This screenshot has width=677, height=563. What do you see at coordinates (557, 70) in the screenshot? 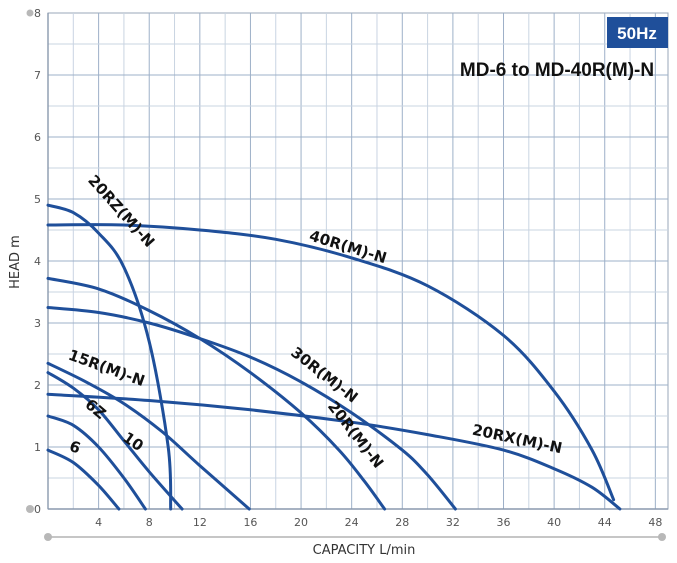
I see `chart-title: MD-6 to MD-40R(M)-N` at bounding box center [557, 70].